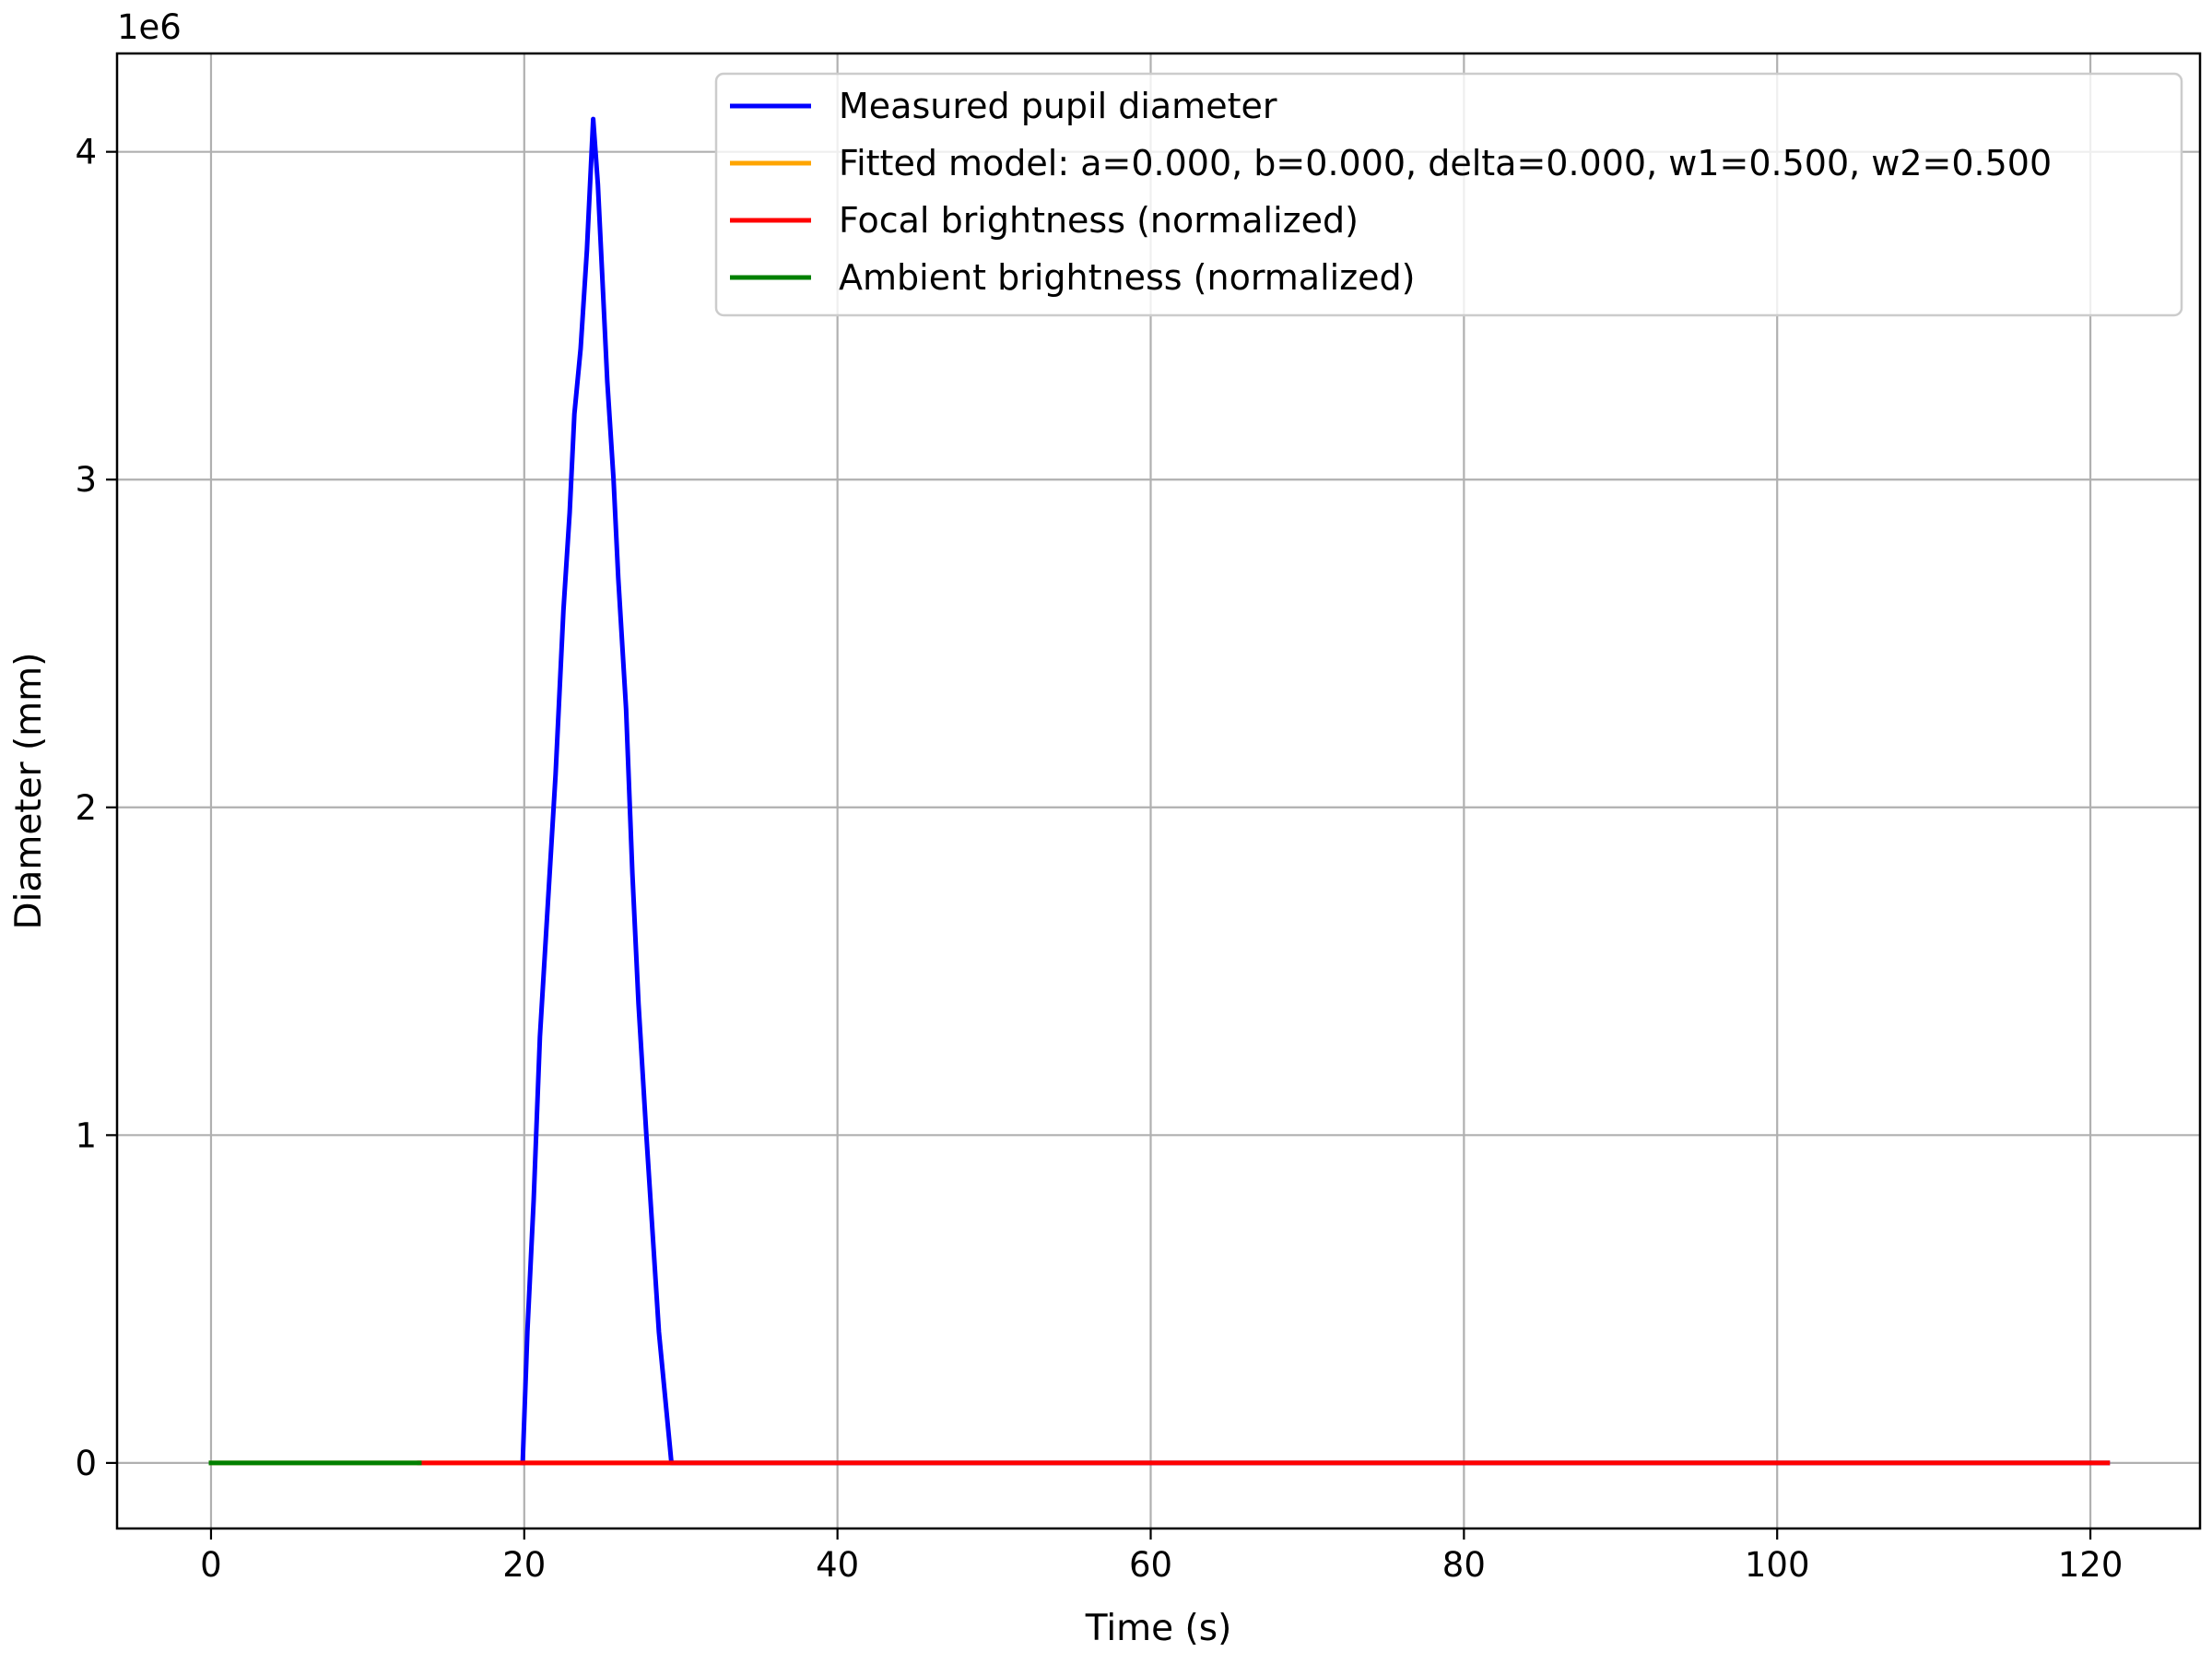  What do you see at coordinates (86, 1135) in the screenshot?
I see `y-tick-label: 1` at bounding box center [86, 1135].